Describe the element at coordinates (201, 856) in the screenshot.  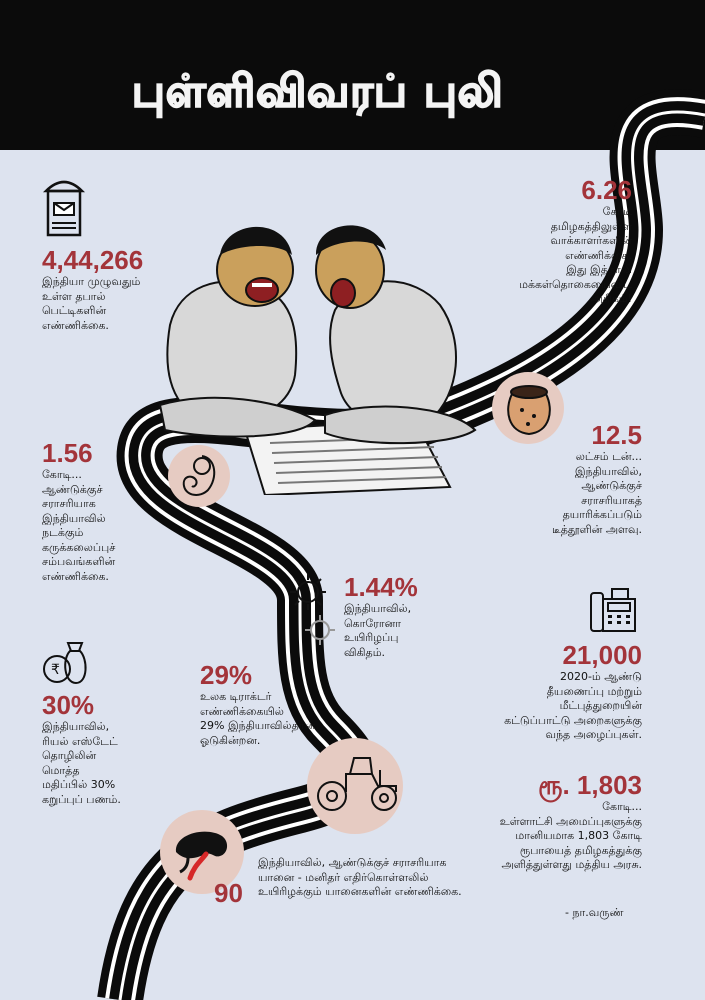
I see `elephant-icon` at that location.